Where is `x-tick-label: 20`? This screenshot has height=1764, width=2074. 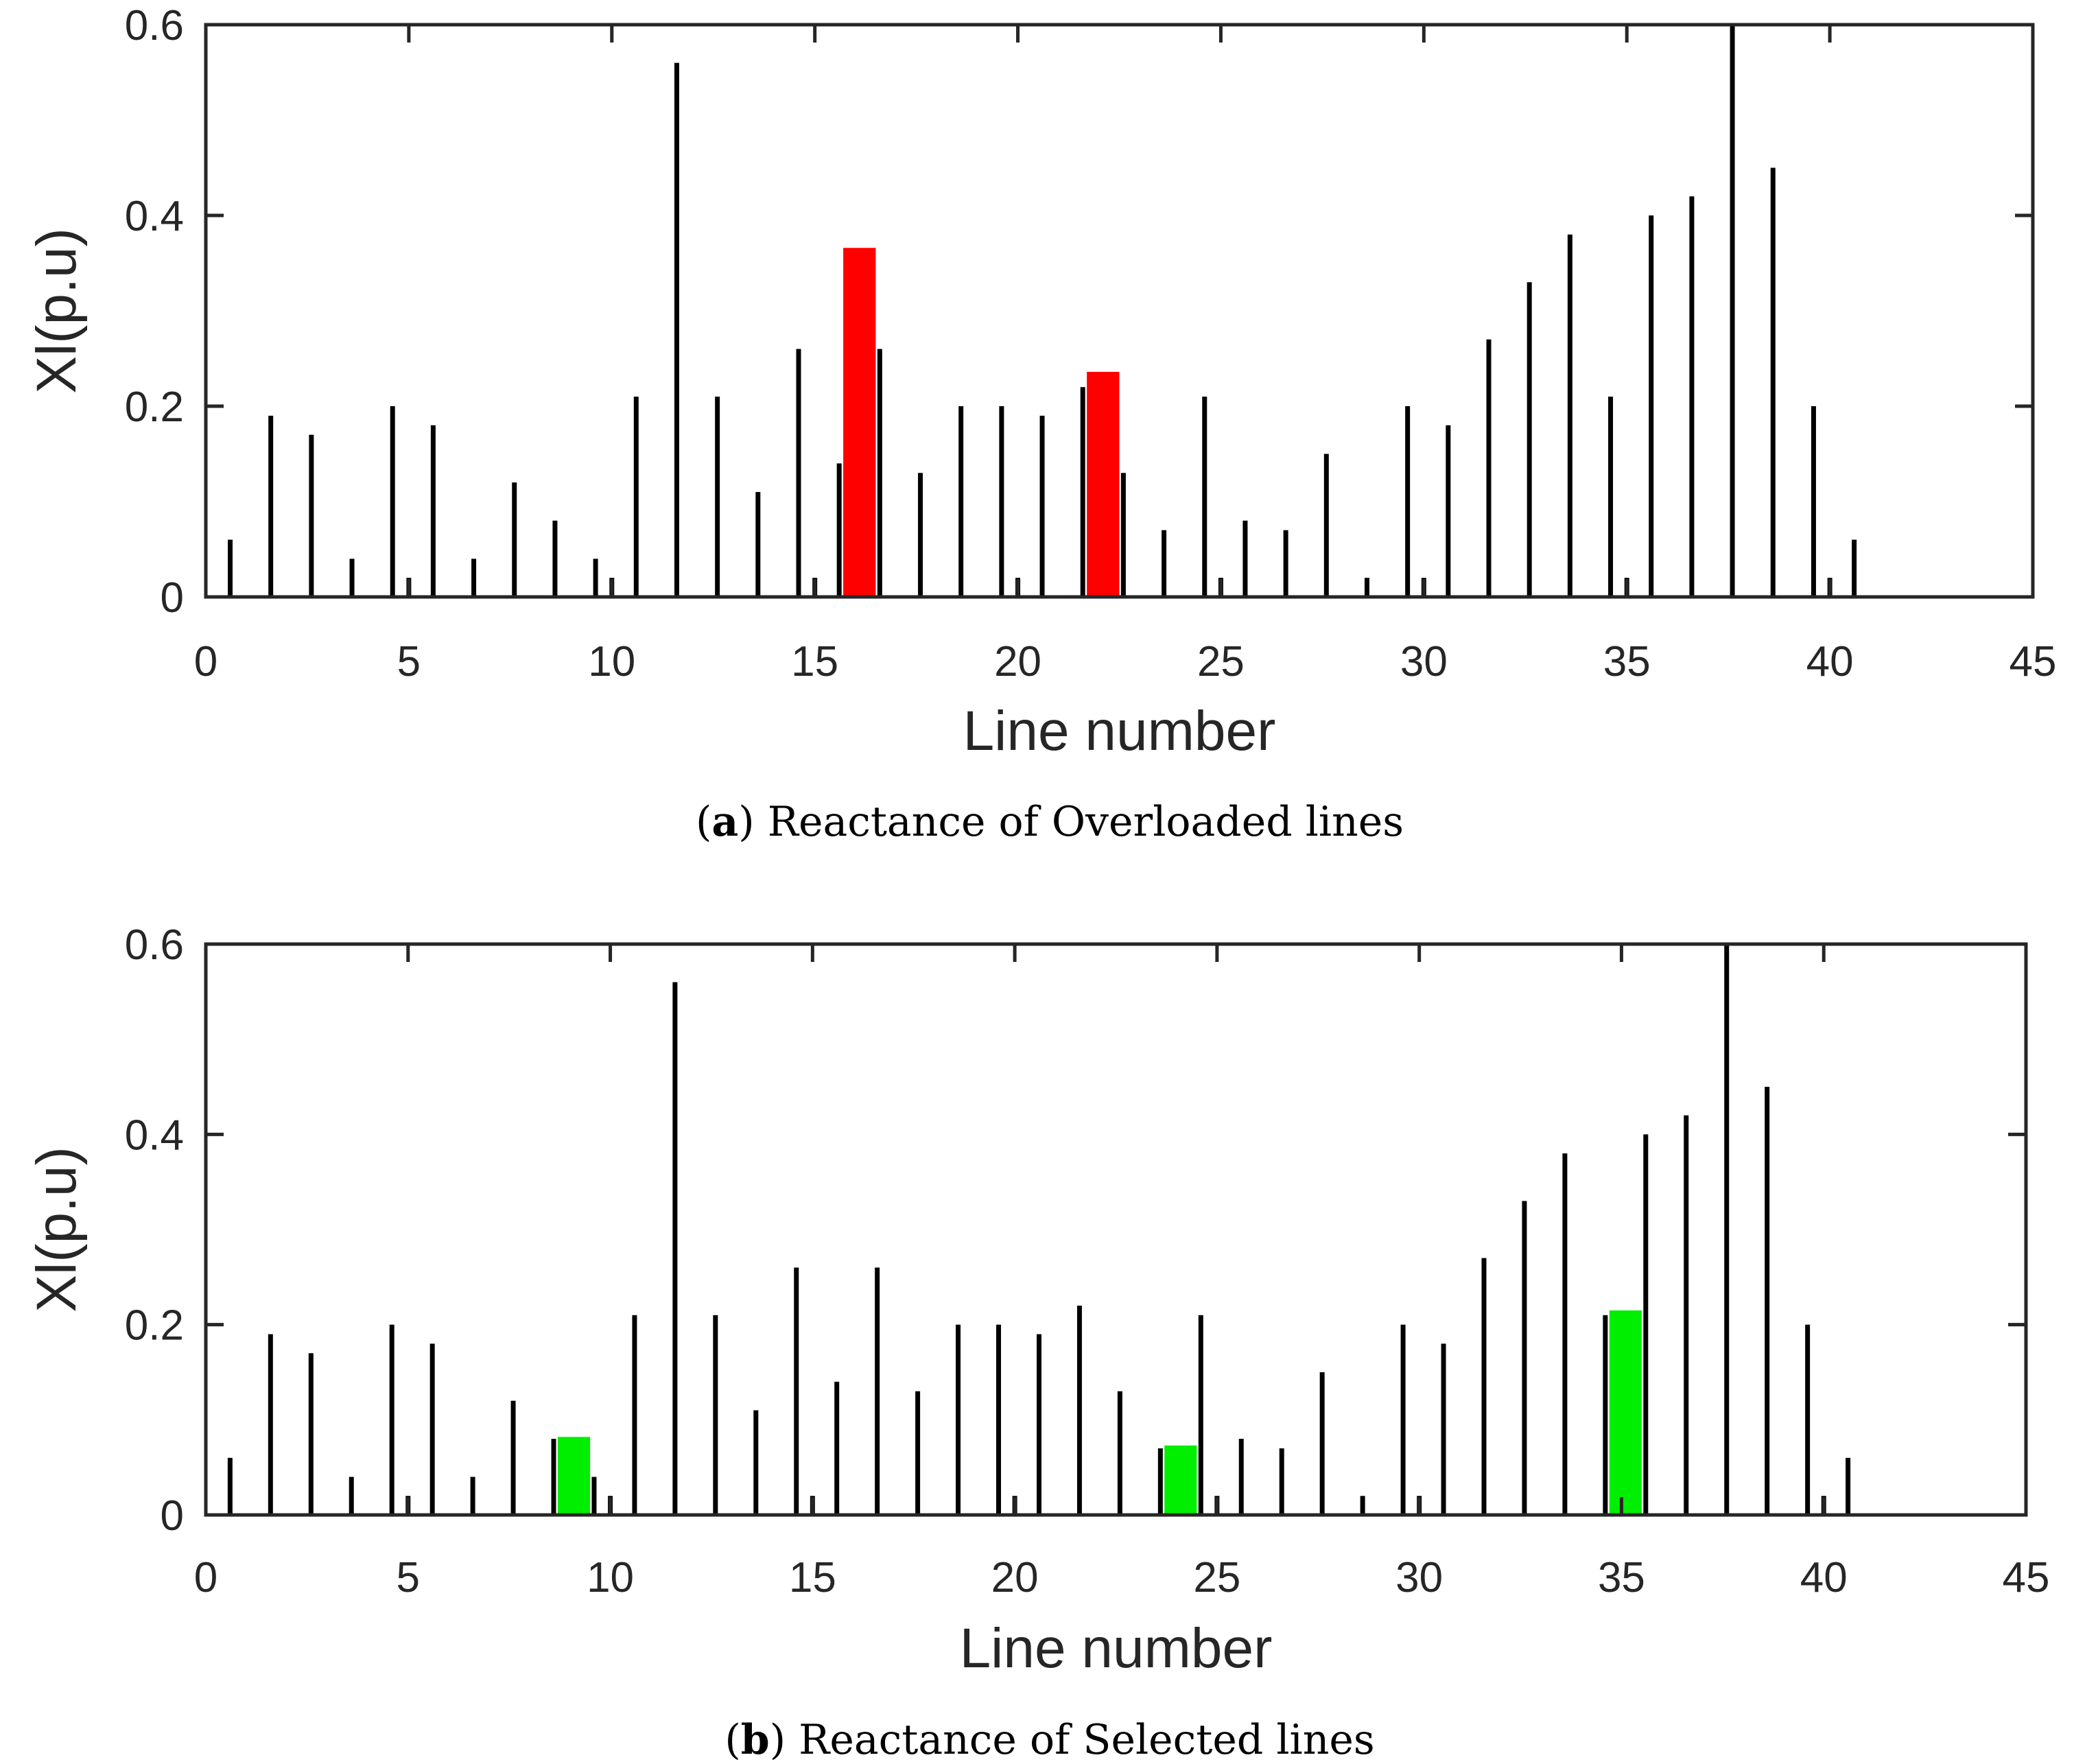 x-tick-label: 20 is located at coordinates (1018, 661).